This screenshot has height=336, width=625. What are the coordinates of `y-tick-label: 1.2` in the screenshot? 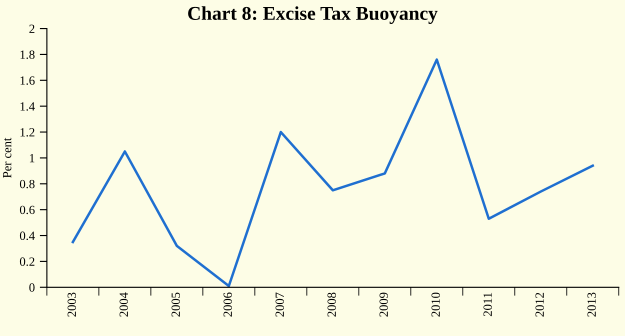 It's located at (27, 132).